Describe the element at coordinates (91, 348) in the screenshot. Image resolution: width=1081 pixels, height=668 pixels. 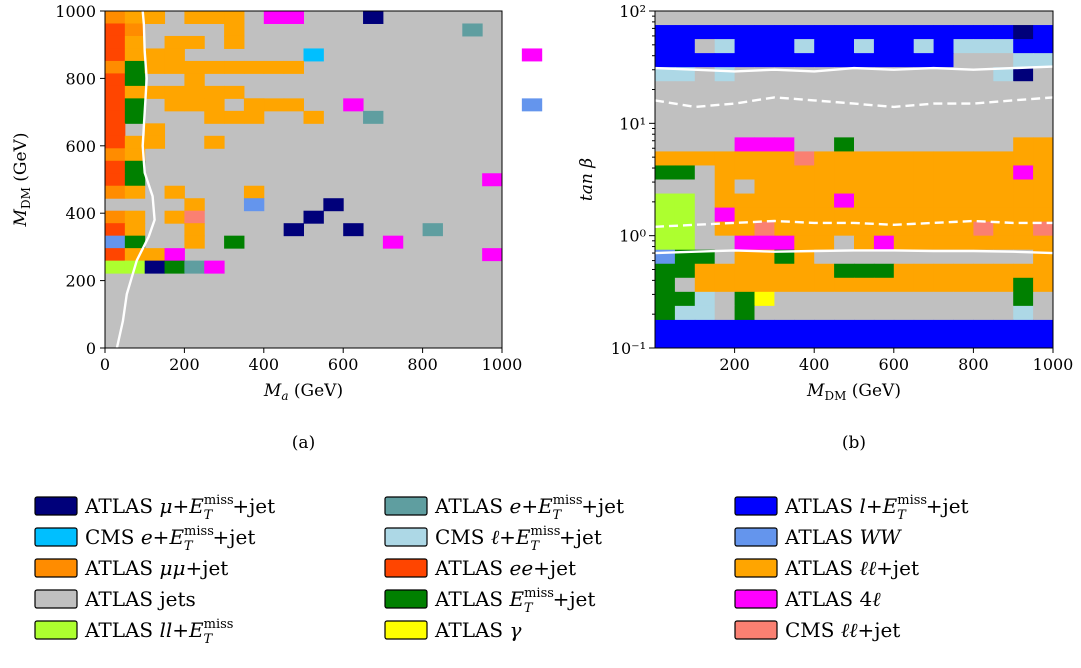
I see `panel-a-ytick-label: 0` at that location.